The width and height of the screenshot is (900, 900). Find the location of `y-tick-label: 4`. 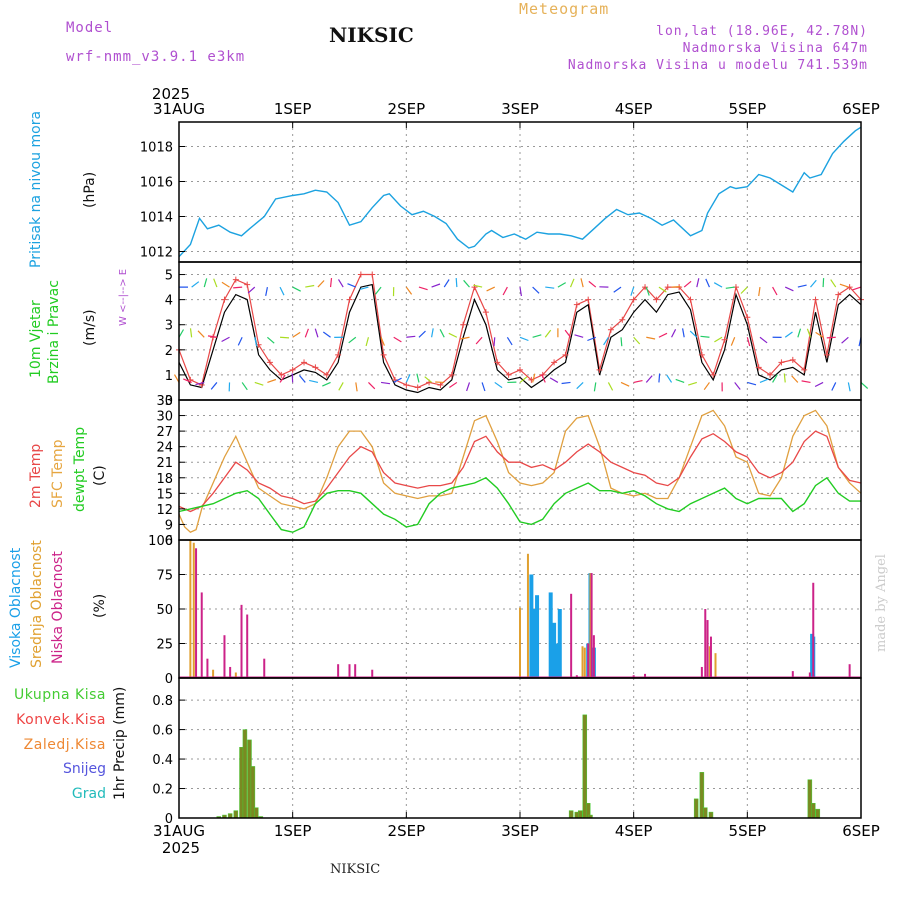

y-tick-label: 4 is located at coordinates (169, 301).